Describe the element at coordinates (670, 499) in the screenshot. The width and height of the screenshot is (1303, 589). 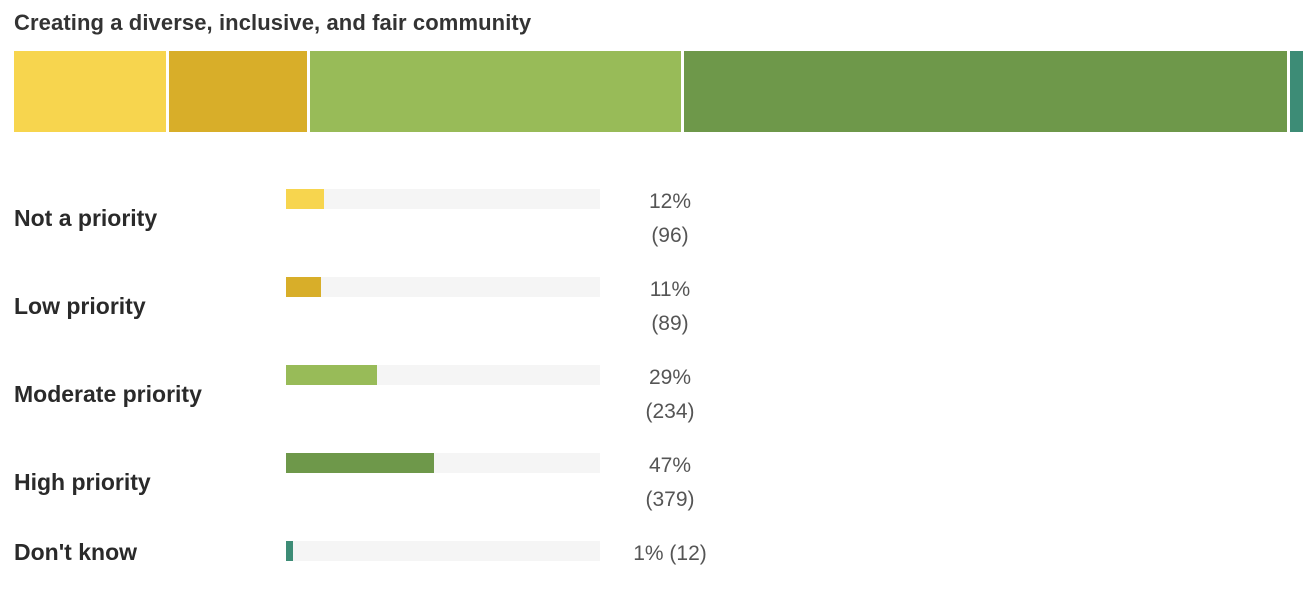
I see `count-label: (379)` at that location.